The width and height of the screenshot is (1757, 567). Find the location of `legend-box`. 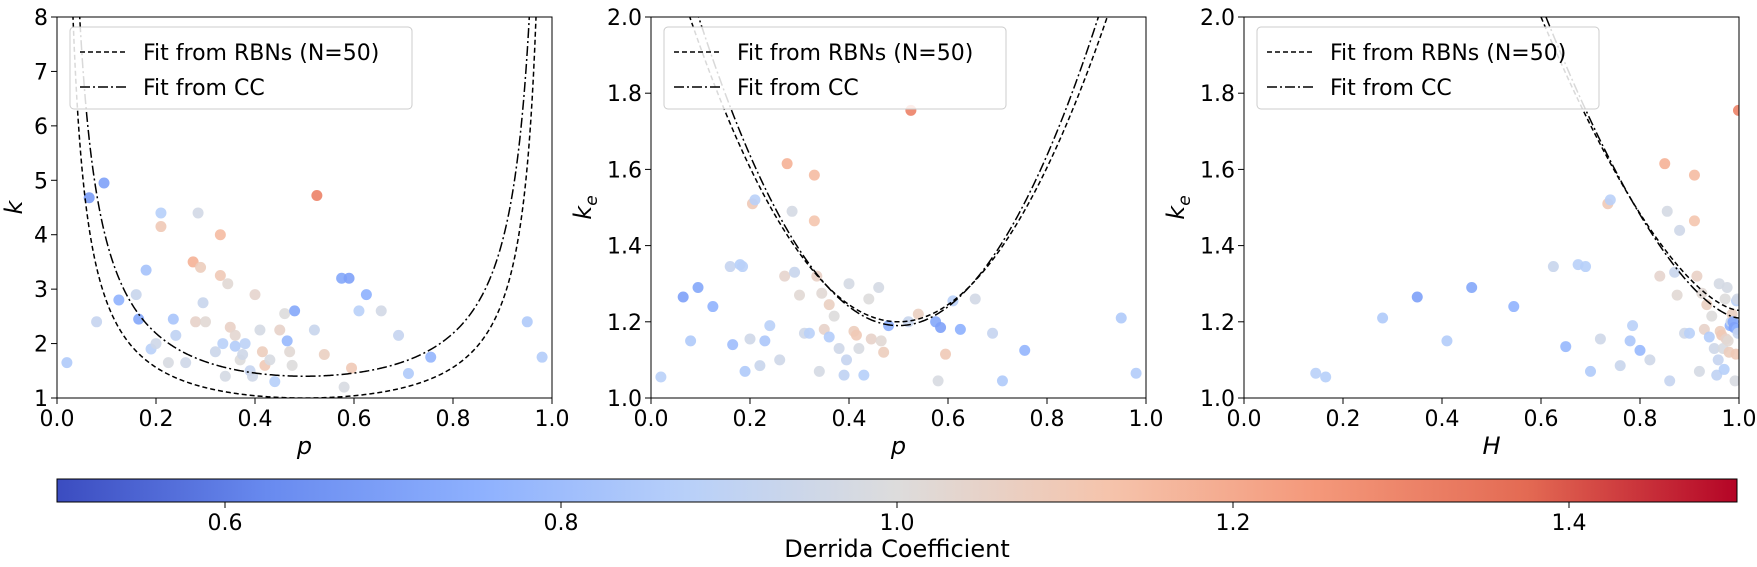

legend-box is located at coordinates (1428, 68).